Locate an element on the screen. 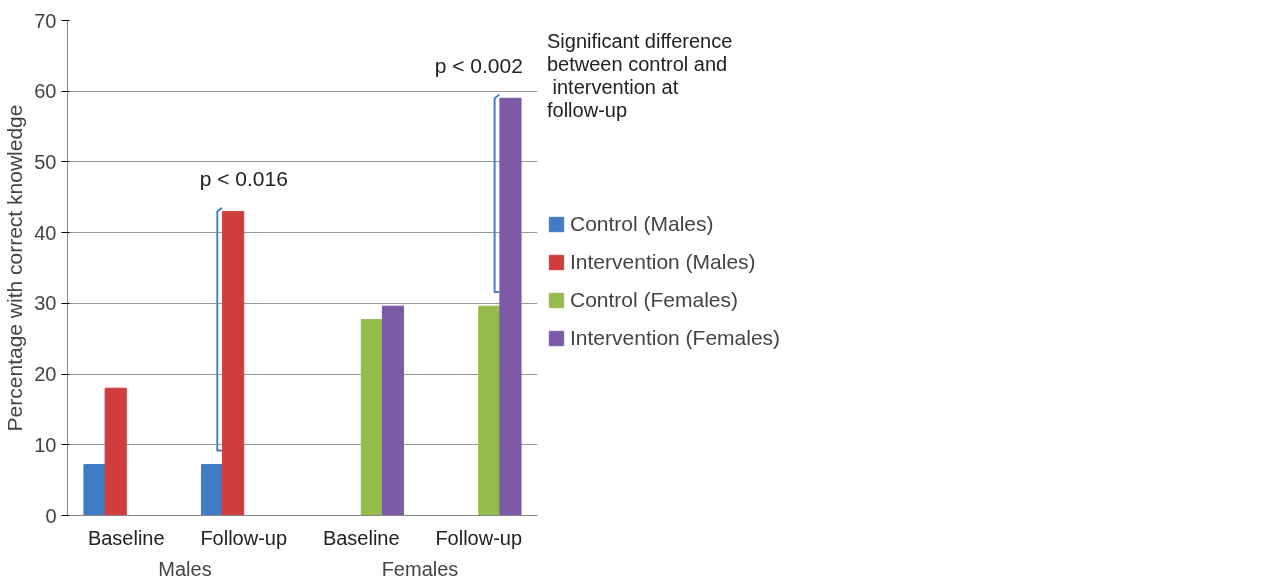 The height and width of the screenshot is (582, 1272). legend-label: Control (Males) is located at coordinates (642, 224).